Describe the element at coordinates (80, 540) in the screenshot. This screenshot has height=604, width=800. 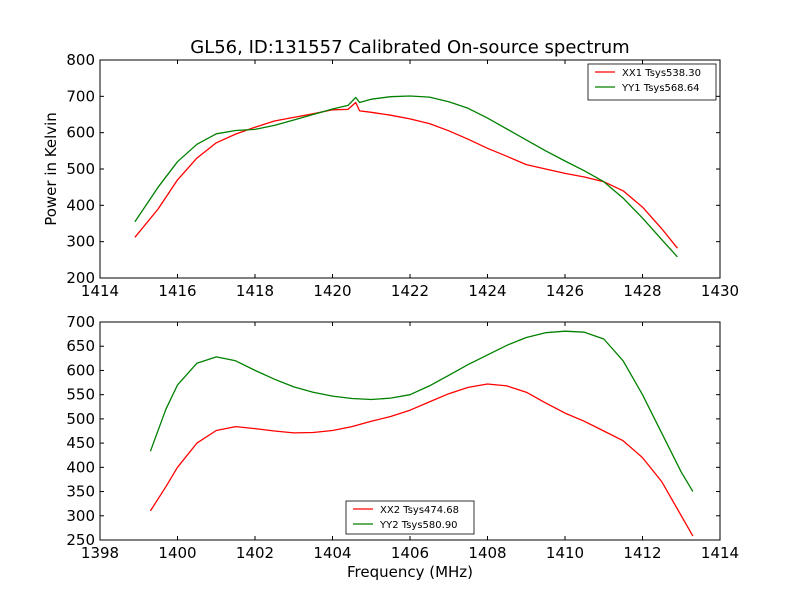
I see `y-tick-label: 250` at that location.